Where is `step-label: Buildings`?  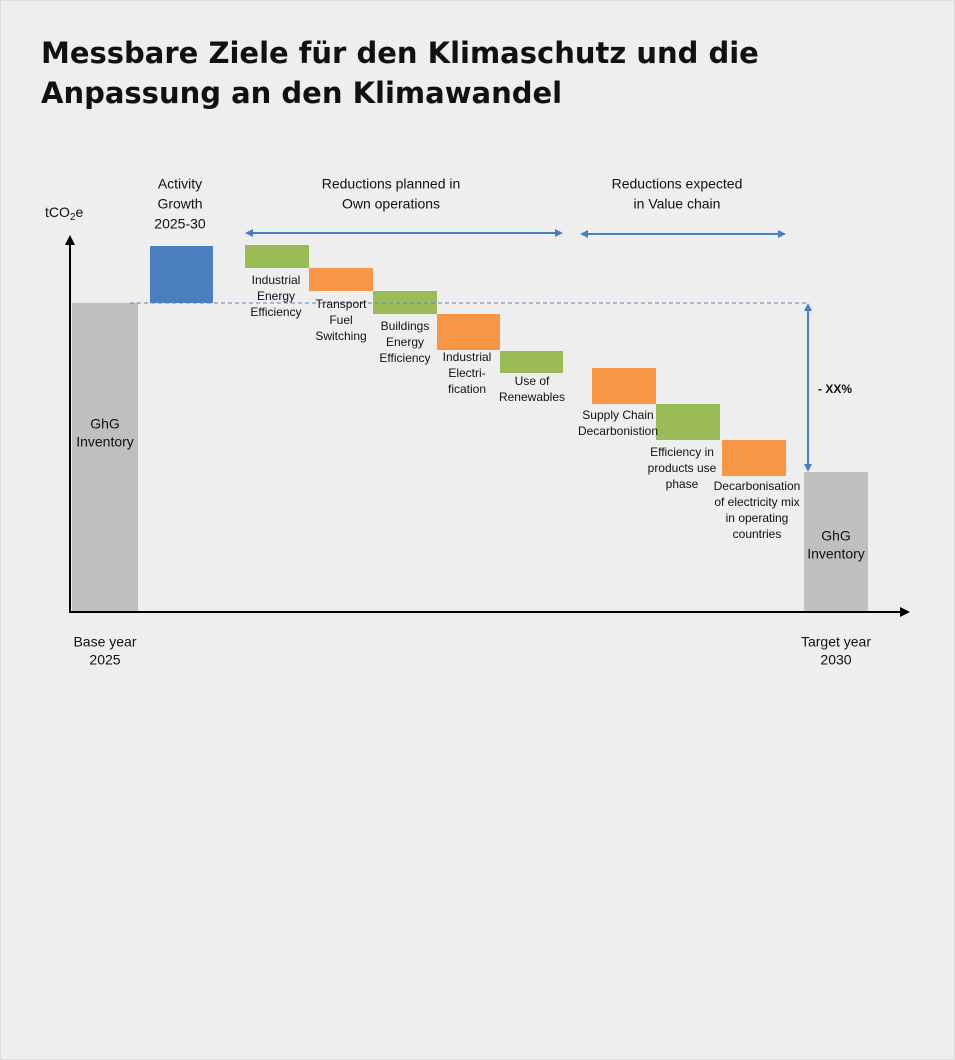
step-label: Buildings is located at coordinates (405, 326).